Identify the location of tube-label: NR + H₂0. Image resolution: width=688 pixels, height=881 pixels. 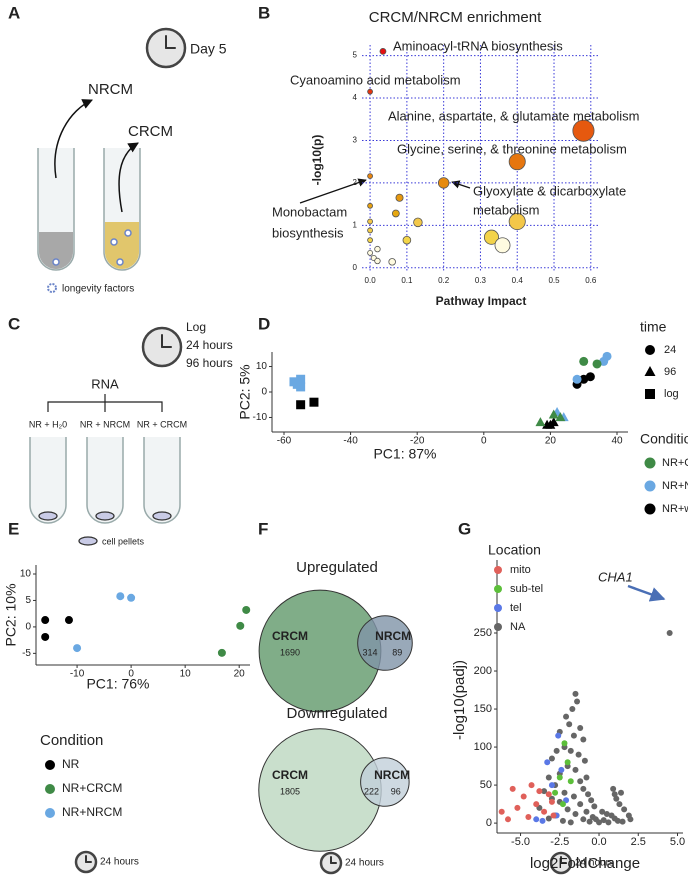
(48, 424).